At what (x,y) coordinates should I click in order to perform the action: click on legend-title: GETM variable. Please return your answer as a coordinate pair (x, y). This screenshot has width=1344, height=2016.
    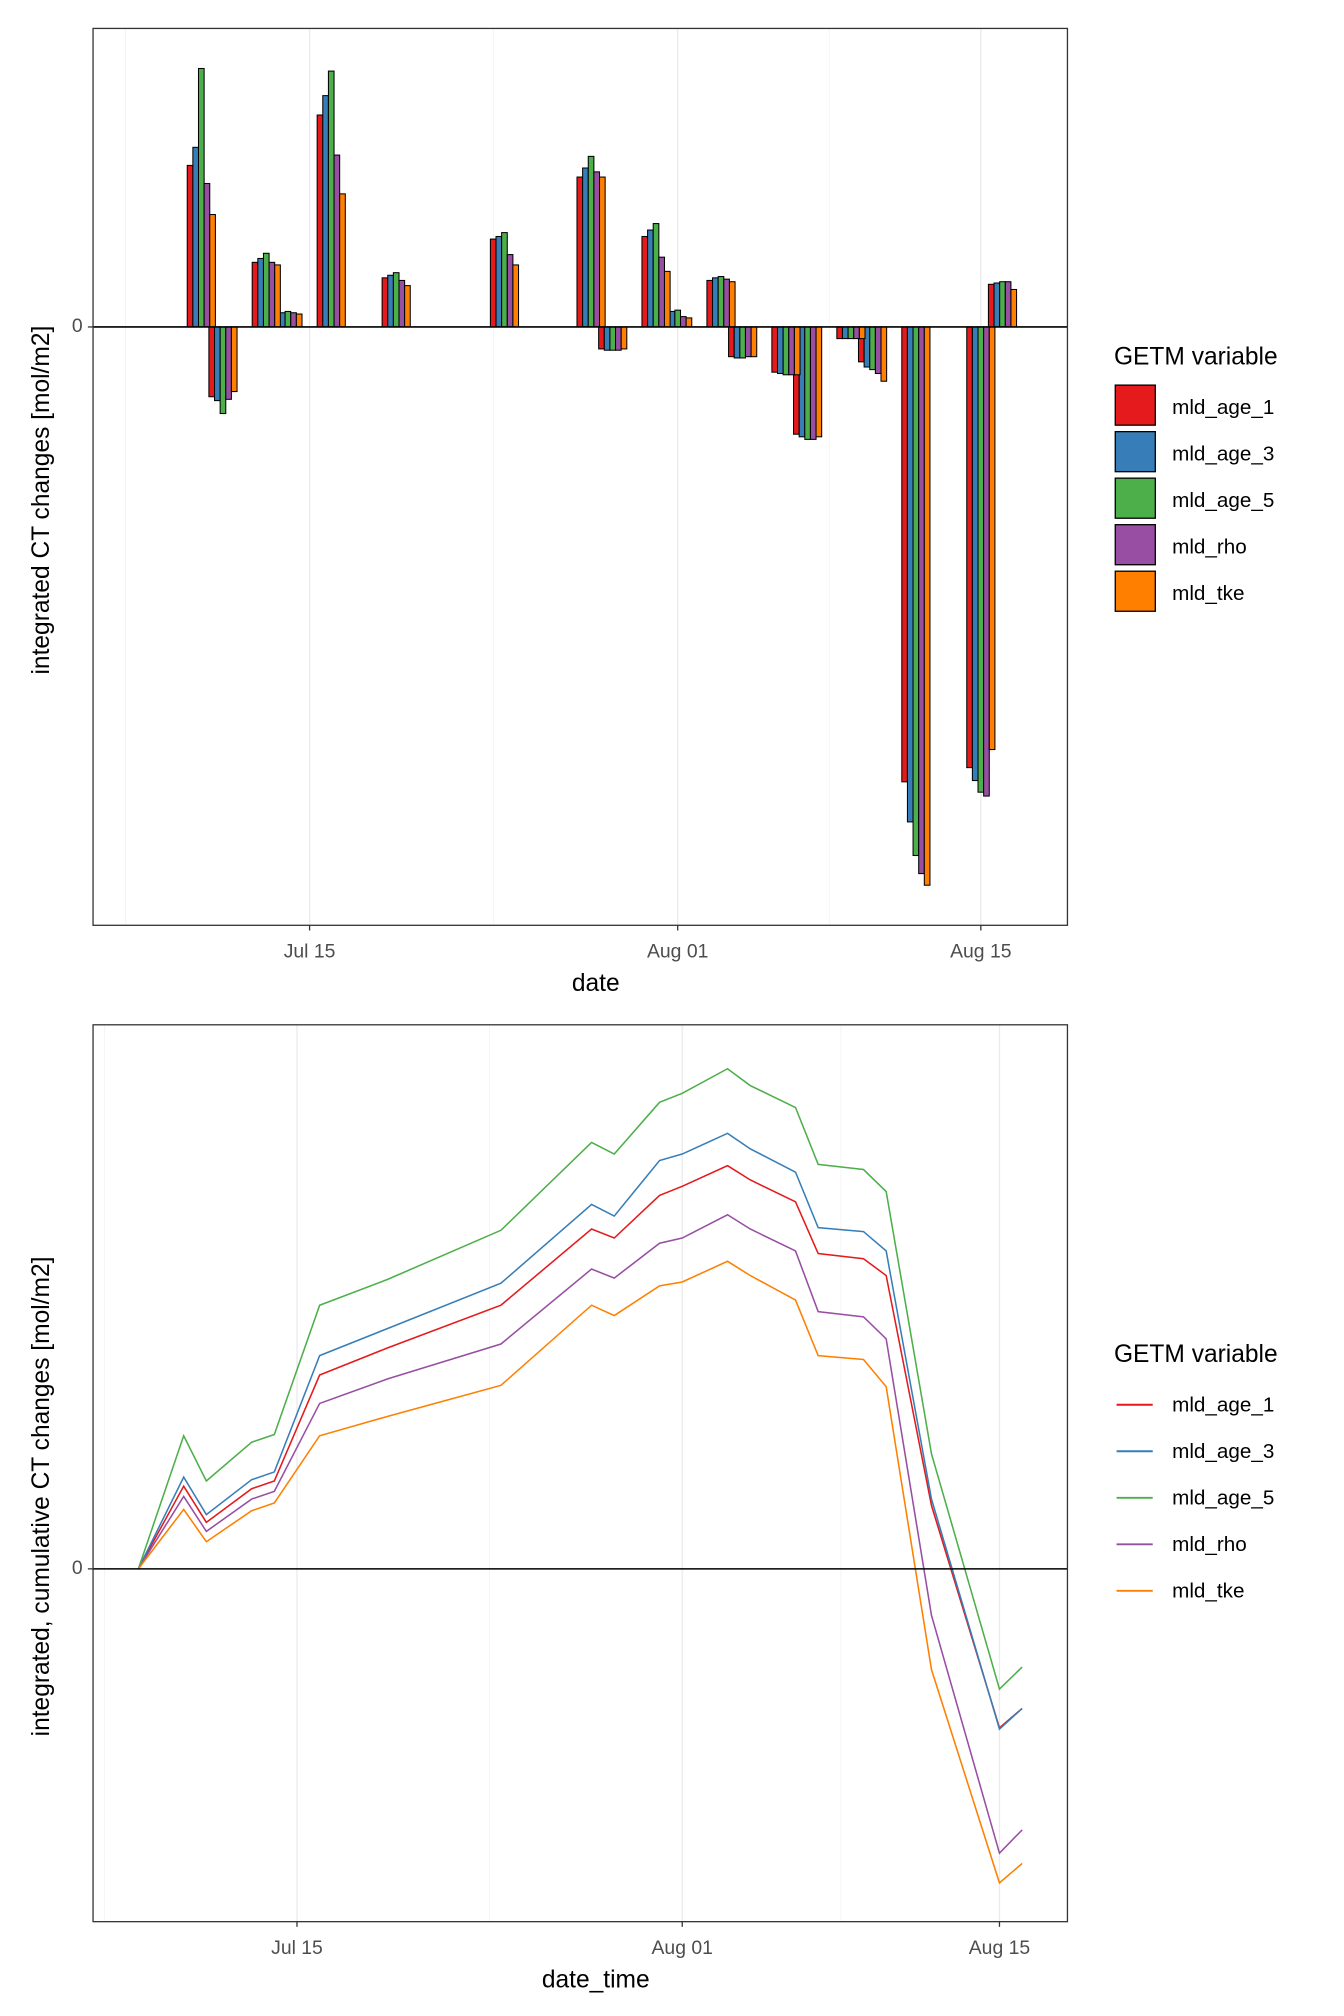
    Looking at the image, I should click on (1196, 356).